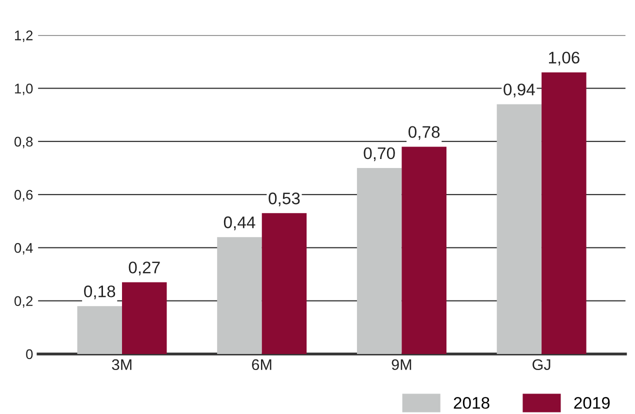  Describe the element at coordinates (240, 223) in the screenshot. I see `data-label: 0,44` at that location.